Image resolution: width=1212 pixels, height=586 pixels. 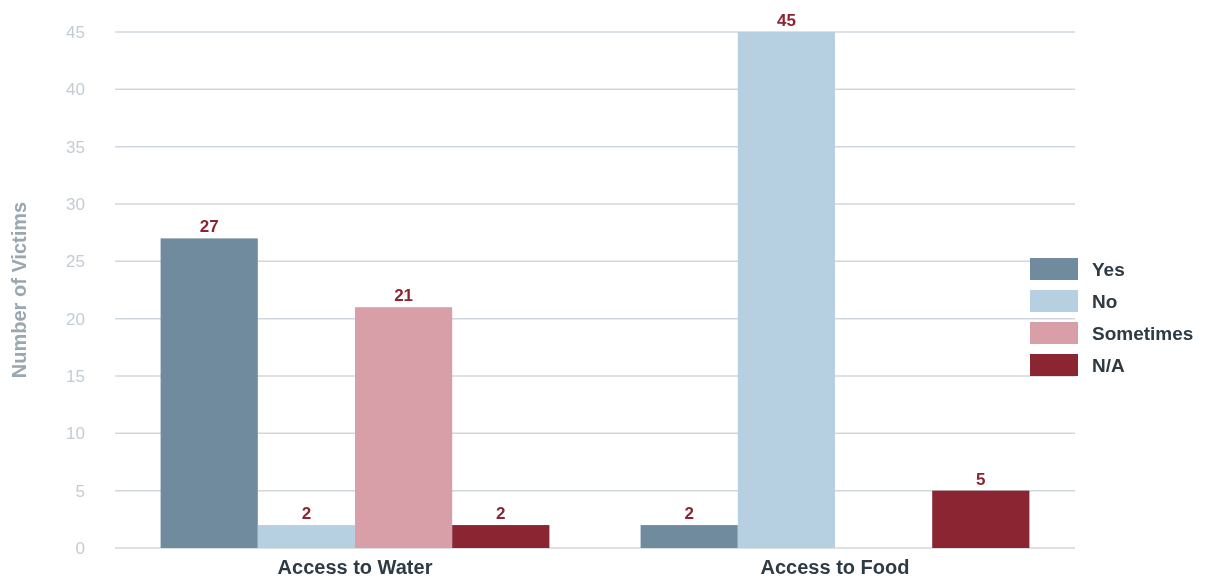 What do you see at coordinates (75, 90) in the screenshot?
I see `y-tick-label: 40` at bounding box center [75, 90].